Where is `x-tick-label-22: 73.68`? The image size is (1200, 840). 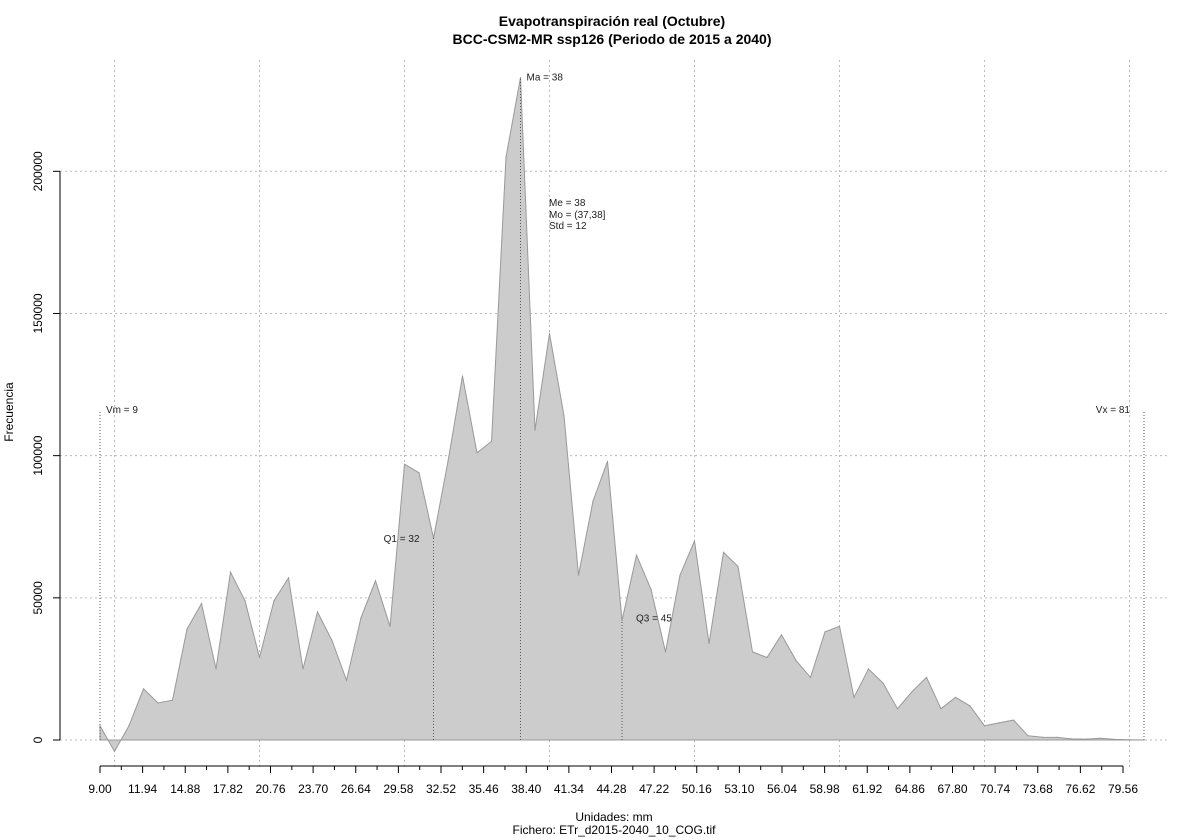 x-tick-label-22: 73.68 is located at coordinates (1038, 789).